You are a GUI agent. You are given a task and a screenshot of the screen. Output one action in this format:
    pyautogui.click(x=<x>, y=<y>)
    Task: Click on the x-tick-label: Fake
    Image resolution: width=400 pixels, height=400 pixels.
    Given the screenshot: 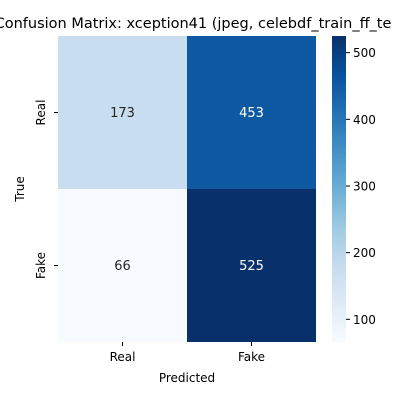 What is the action you would take?
    pyautogui.click(x=251, y=357)
    